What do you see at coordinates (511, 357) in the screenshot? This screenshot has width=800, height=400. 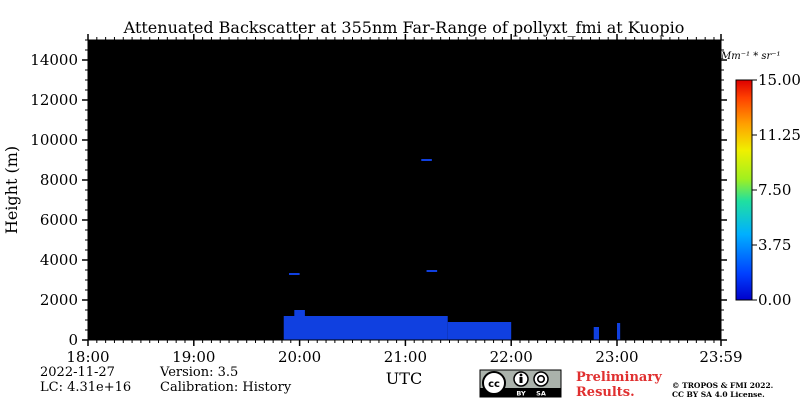 I see `x-tick-label: 22:00` at bounding box center [511, 357].